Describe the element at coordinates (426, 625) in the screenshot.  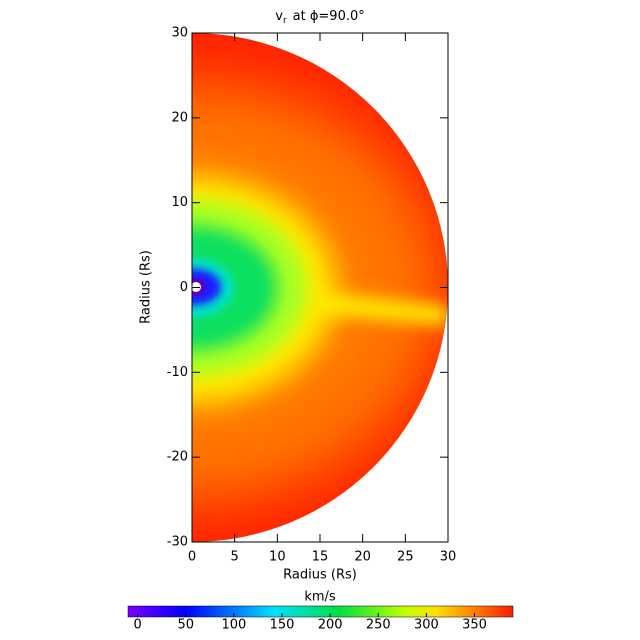
I see `colorbar-tick-label: 300` at that location.